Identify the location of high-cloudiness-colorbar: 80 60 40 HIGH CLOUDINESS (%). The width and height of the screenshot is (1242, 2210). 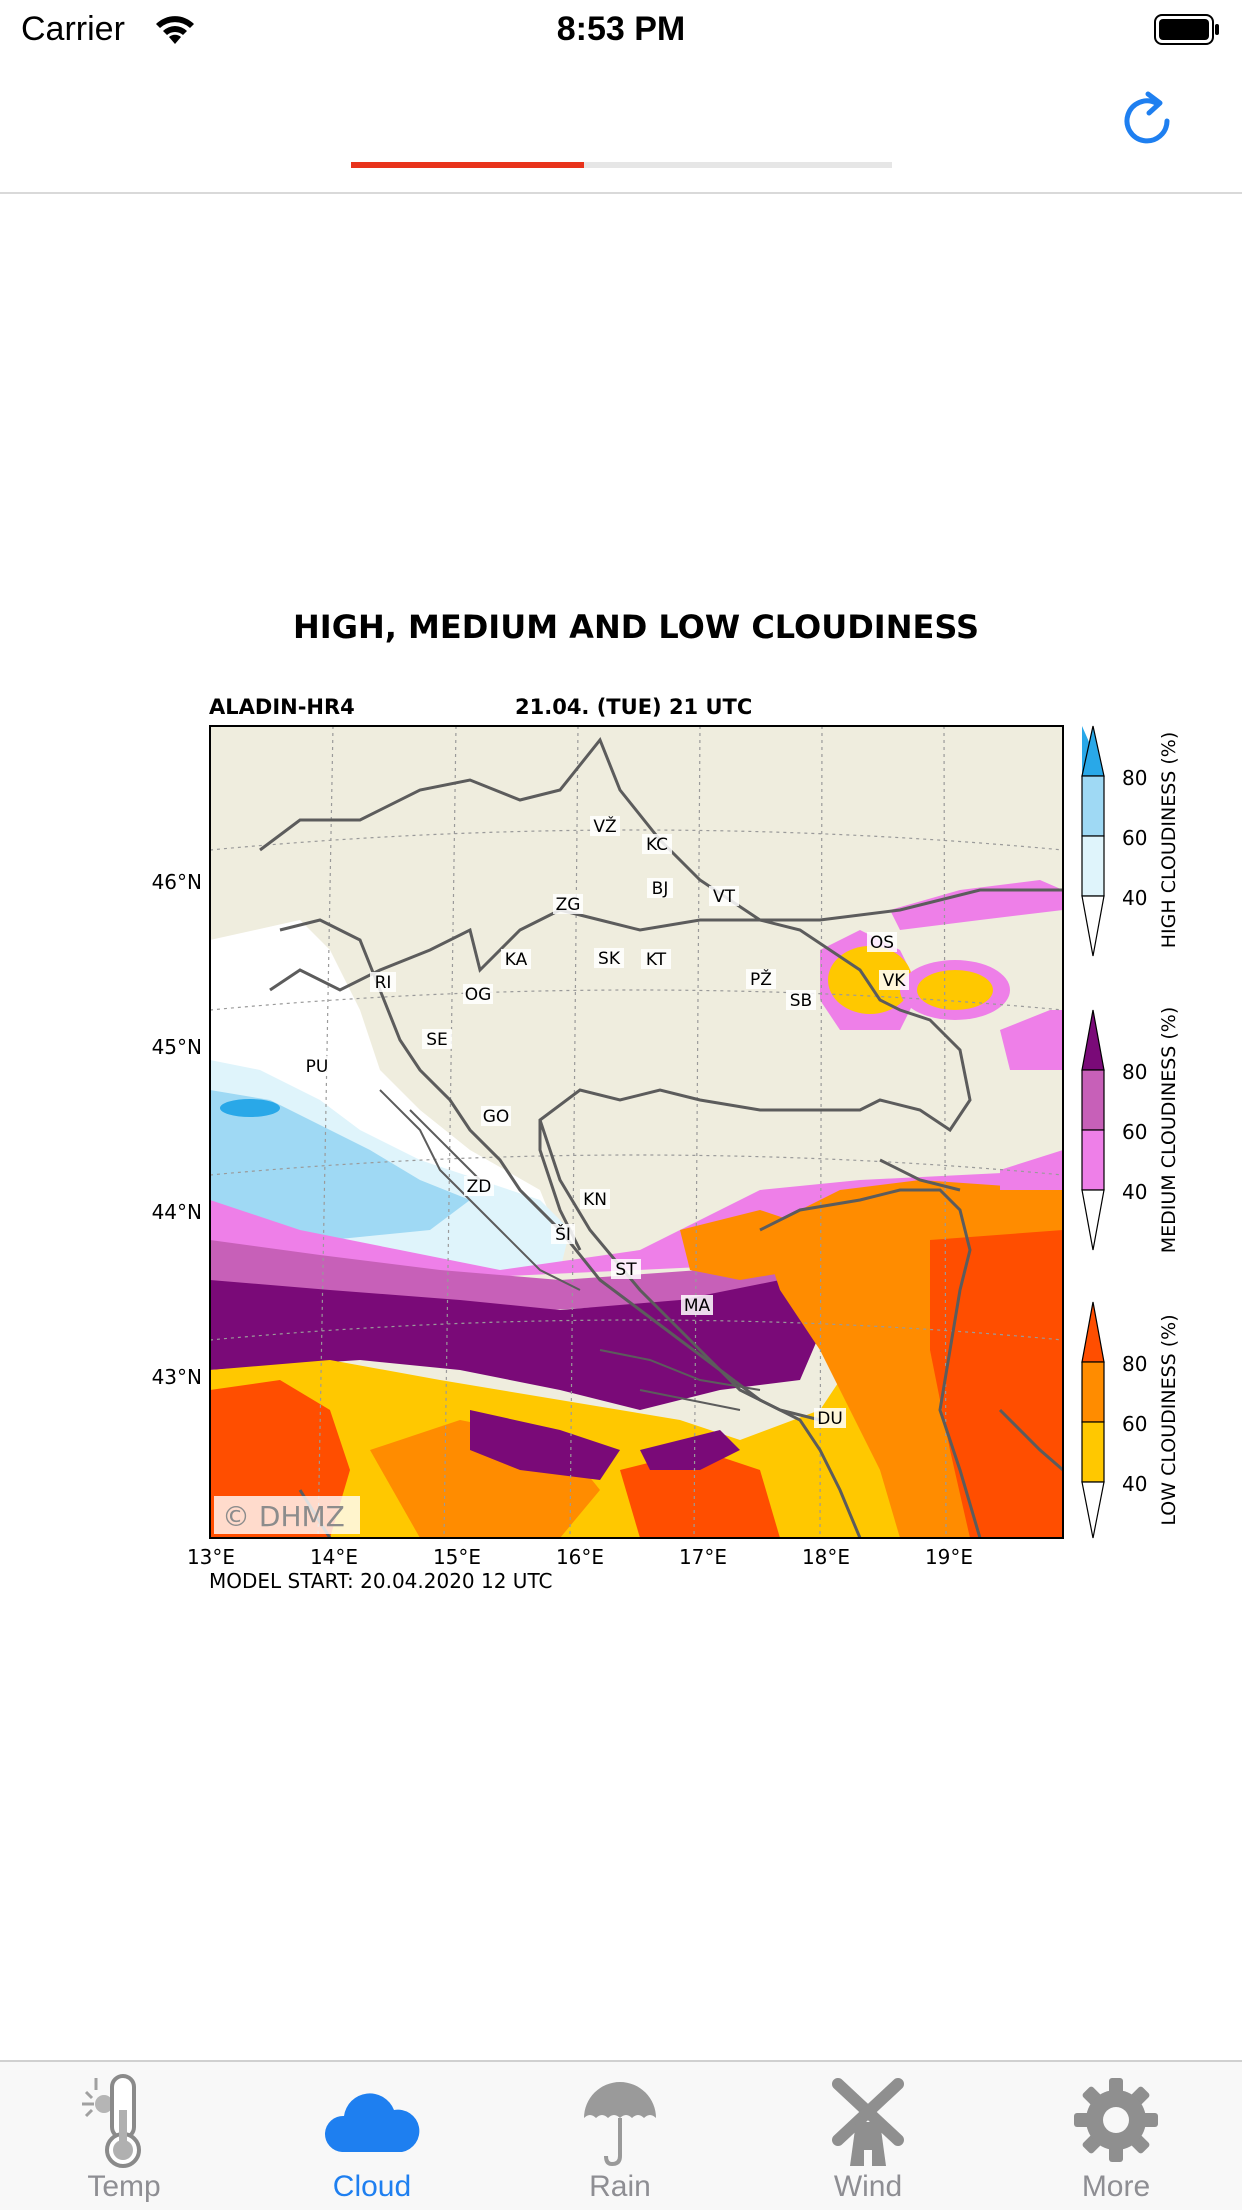
(1130, 841).